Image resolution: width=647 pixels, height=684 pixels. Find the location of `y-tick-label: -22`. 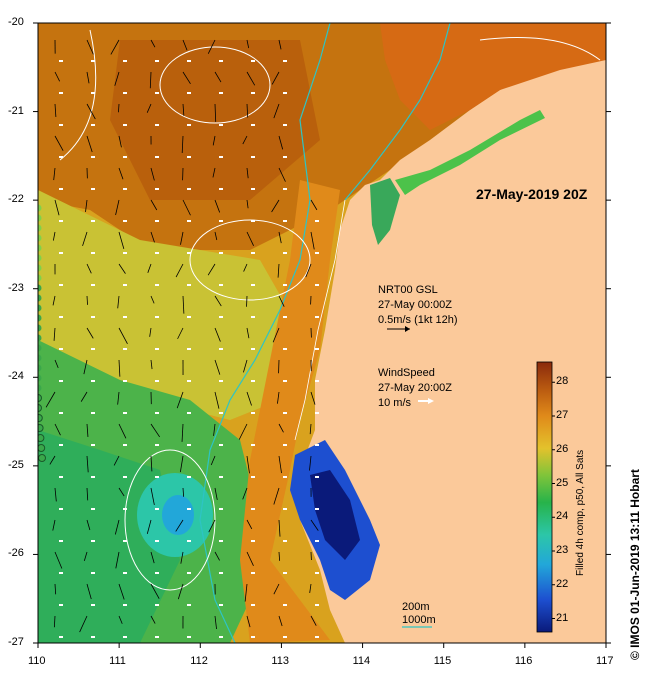

y-tick-label: -22 is located at coordinates (16, 199).